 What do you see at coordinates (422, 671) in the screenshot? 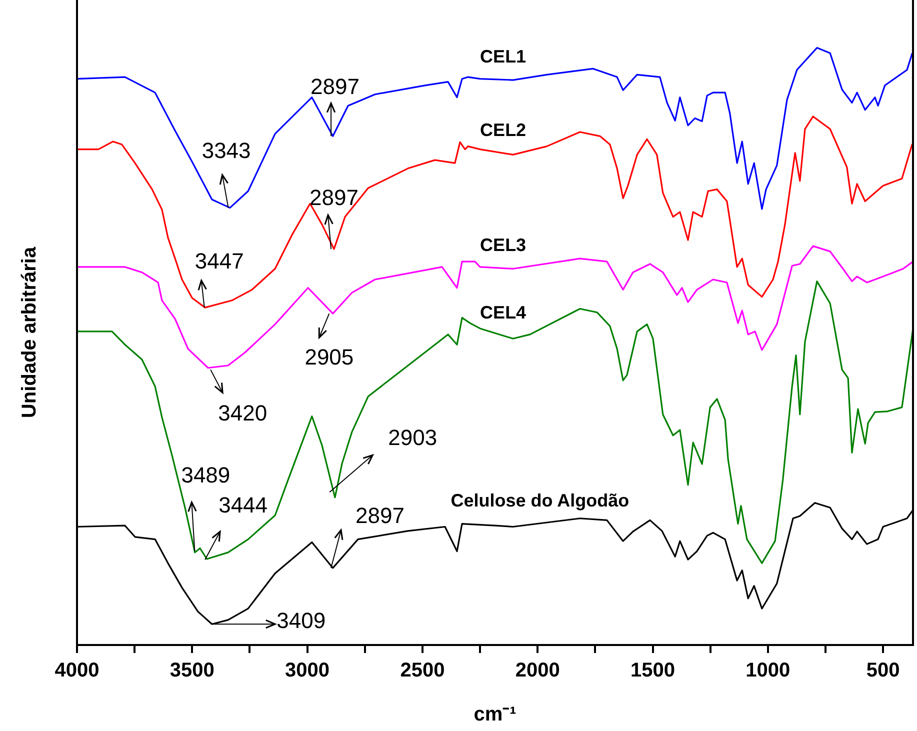
I see `x-tick-label: 2500` at bounding box center [422, 671].